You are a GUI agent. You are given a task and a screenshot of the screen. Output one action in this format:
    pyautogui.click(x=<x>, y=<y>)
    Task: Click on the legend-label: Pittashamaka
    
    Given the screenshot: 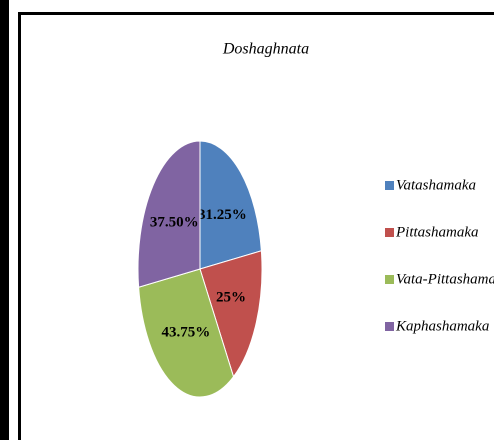 What is the action you would take?
    pyautogui.click(x=437, y=232)
    